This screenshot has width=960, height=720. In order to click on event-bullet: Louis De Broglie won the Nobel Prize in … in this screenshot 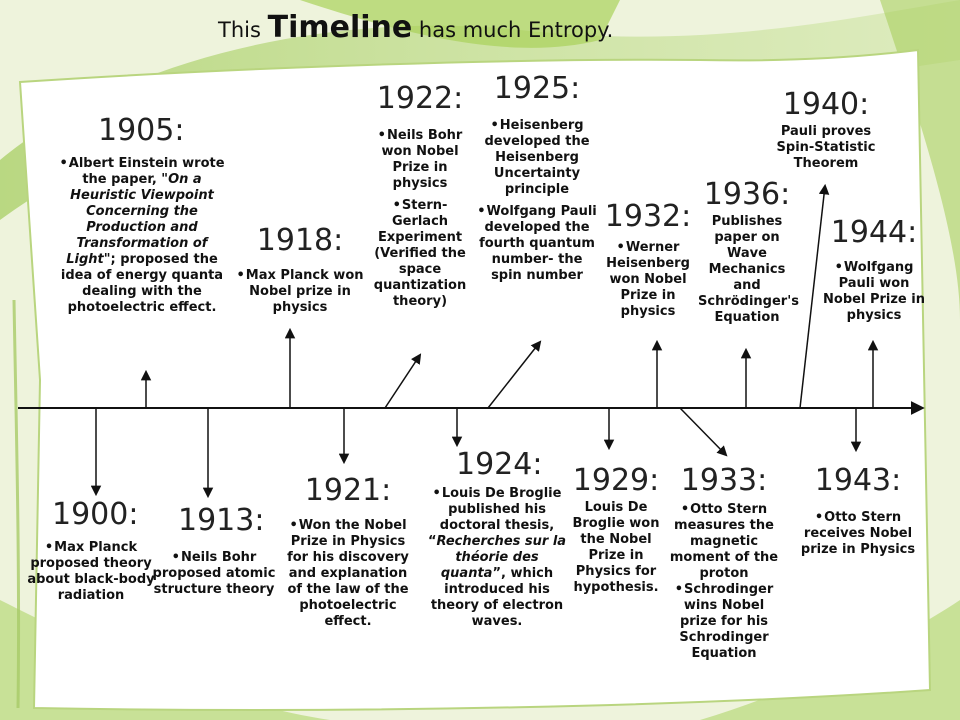, I will do `click(616, 547)`.